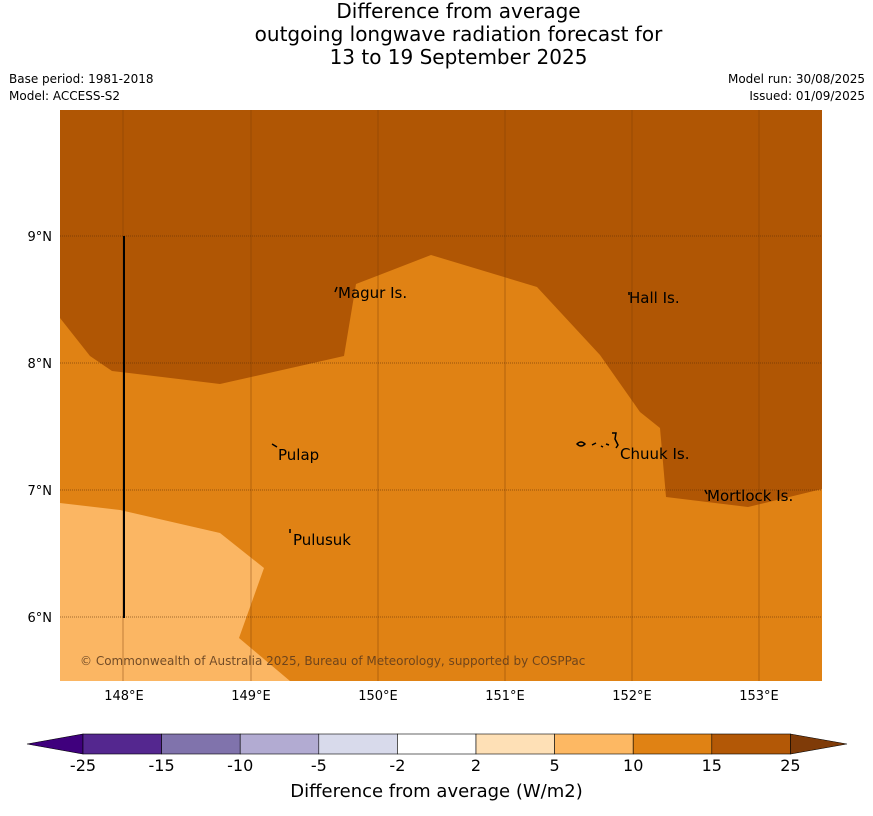 The height and width of the screenshot is (816, 873). I want to click on base-period-text: Base period: 1981-2018, so click(81, 79).